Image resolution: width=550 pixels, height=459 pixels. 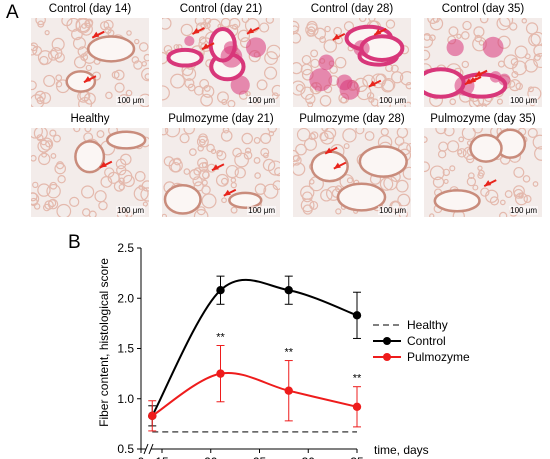 I want to click on y-tick-label: 2.5, so click(x=125, y=248).